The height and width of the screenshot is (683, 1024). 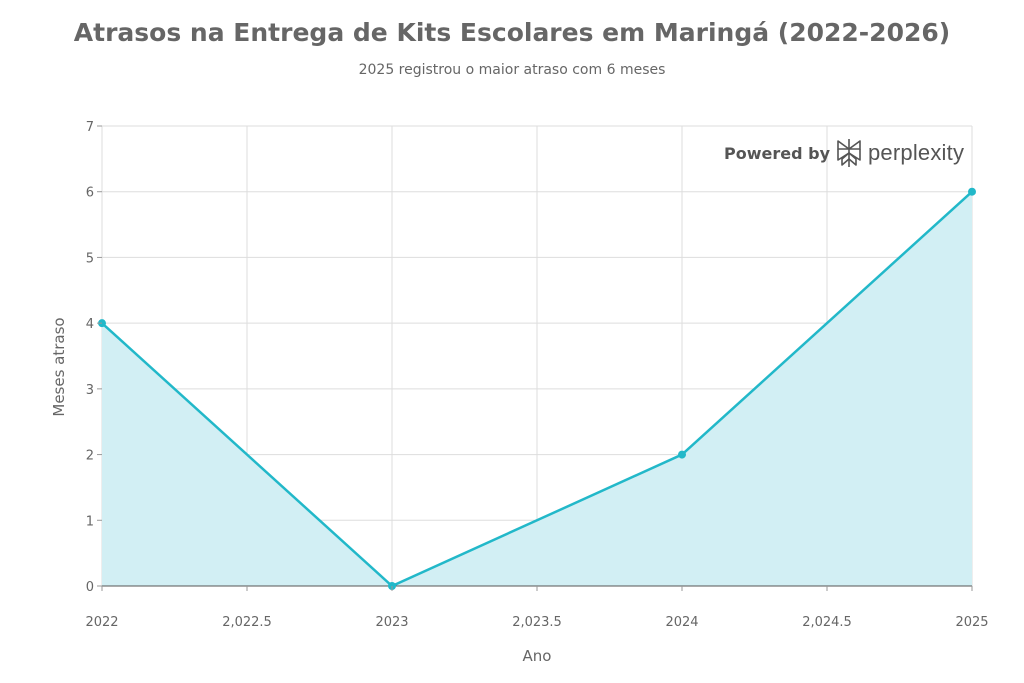 I want to click on x-axis-ticks: 2022 2,022.5 2023 2,023.5 2024 2,024.5 2025, so click(x=537, y=608).